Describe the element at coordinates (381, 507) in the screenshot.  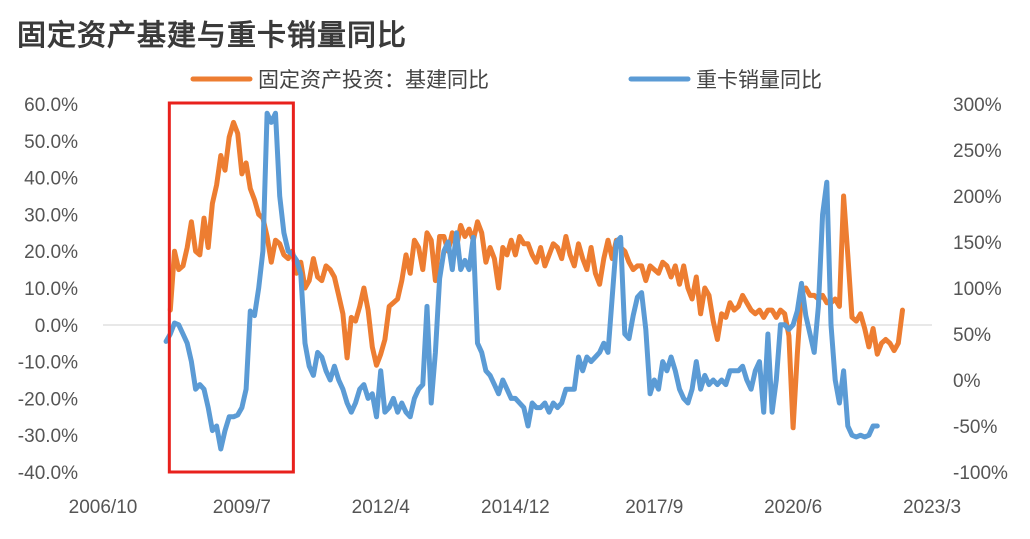
I see `x-tick-label: 2012/4` at that location.